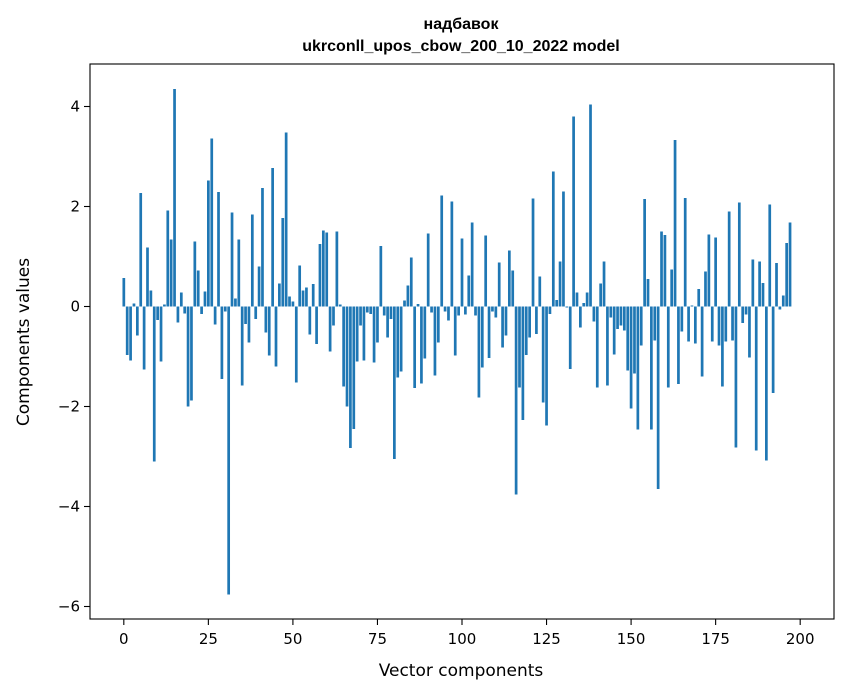  I want to click on x-tick-label-1: 25, so click(208, 639).